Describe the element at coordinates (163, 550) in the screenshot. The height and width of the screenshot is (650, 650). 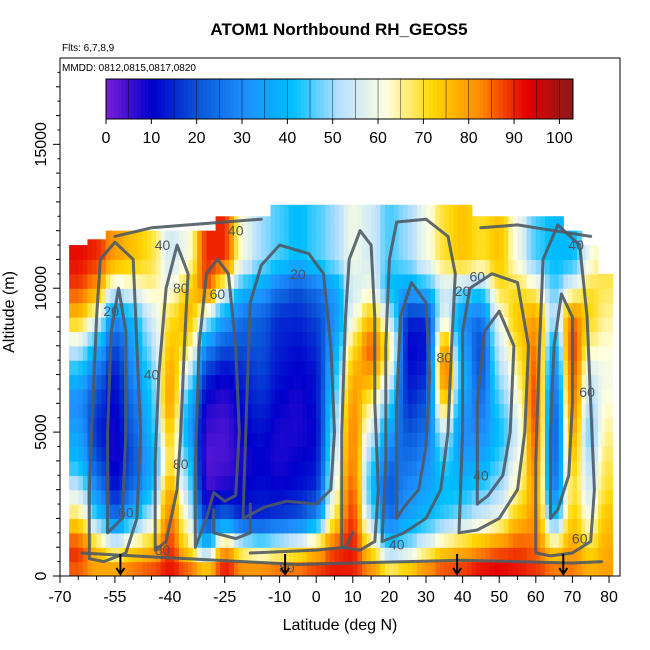
I see `contour-label: 80` at that location.